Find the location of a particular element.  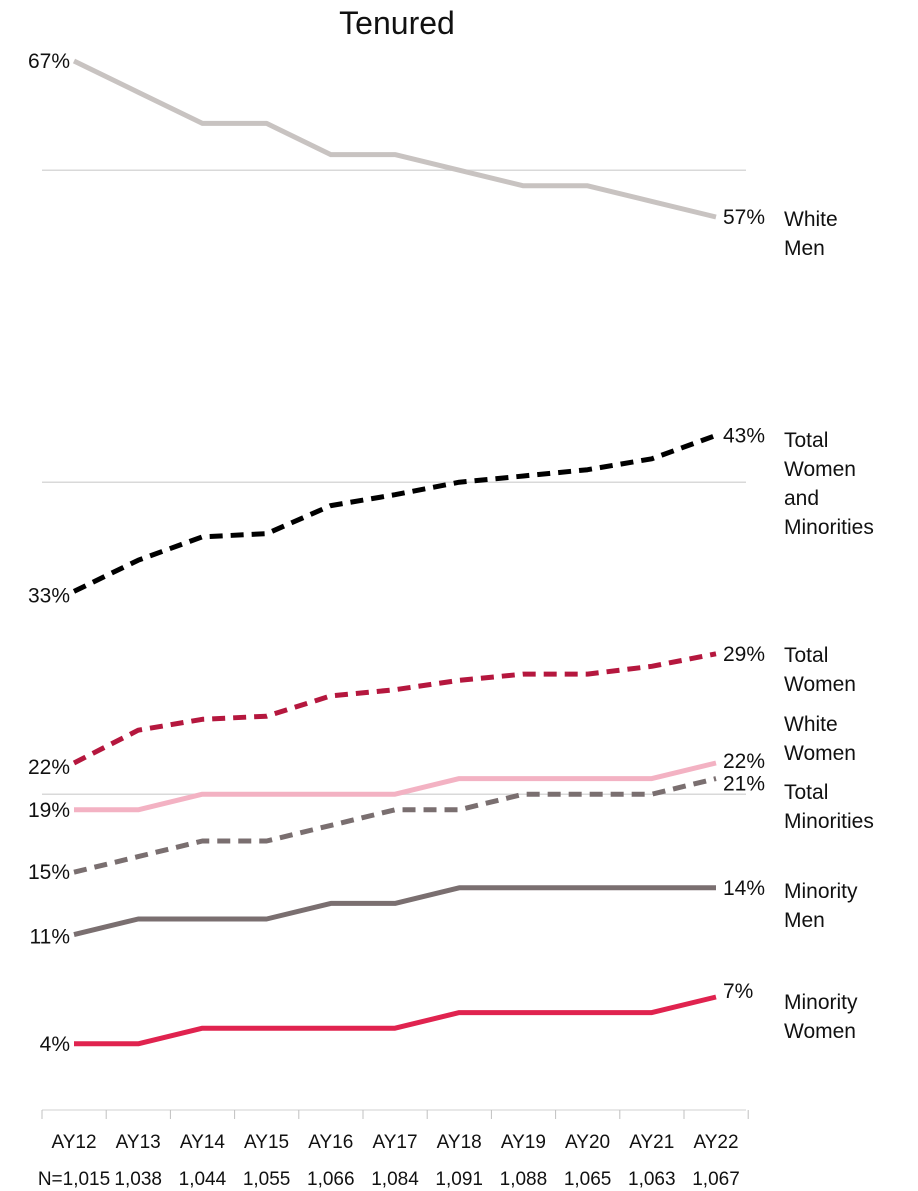

n-count-label: 1,091 is located at coordinates (459, 1179).